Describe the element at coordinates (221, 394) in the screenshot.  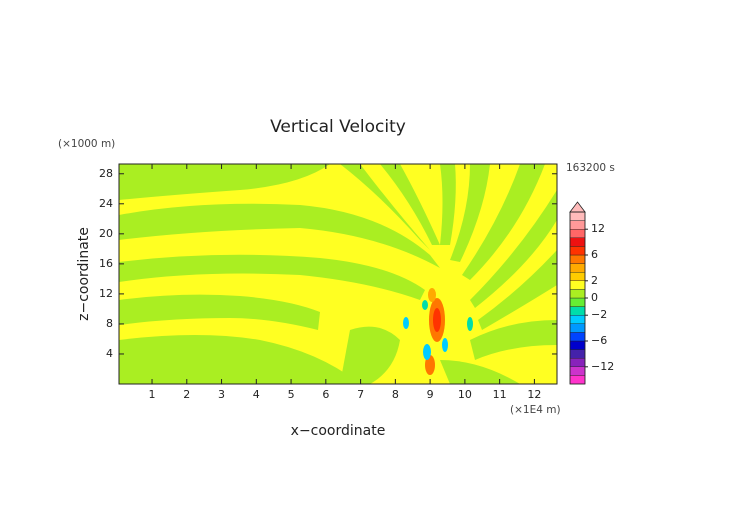
I see `x-tick-label: 3` at that location.